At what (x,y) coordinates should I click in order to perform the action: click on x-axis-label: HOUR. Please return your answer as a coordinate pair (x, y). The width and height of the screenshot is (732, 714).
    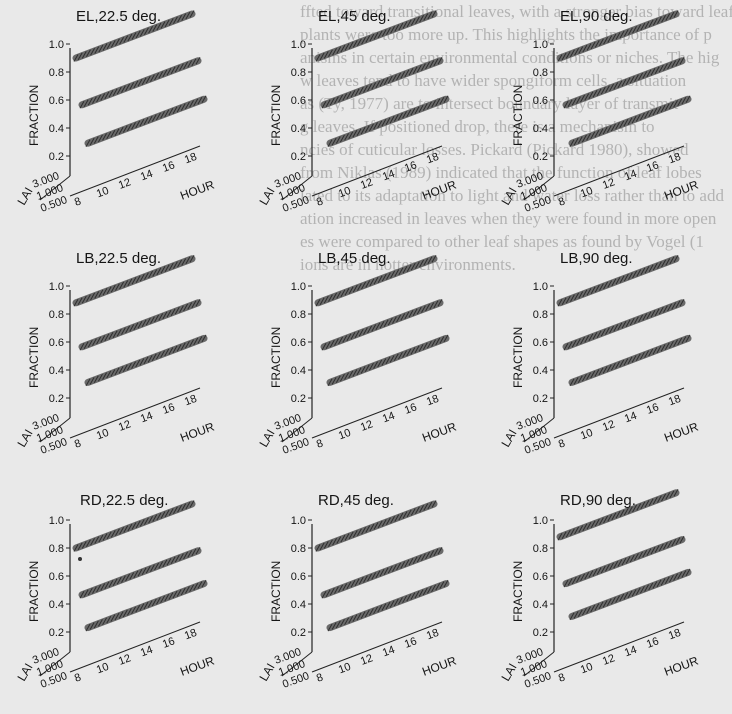
    Looking at the image, I should click on (439, 189).